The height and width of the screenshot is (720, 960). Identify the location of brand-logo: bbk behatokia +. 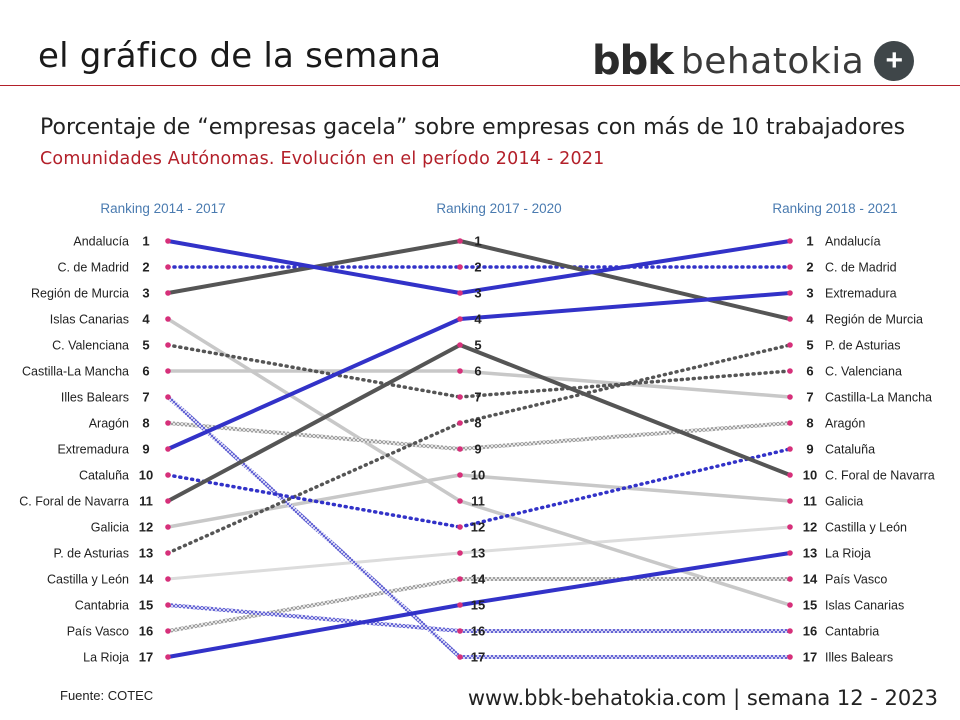
(753, 61).